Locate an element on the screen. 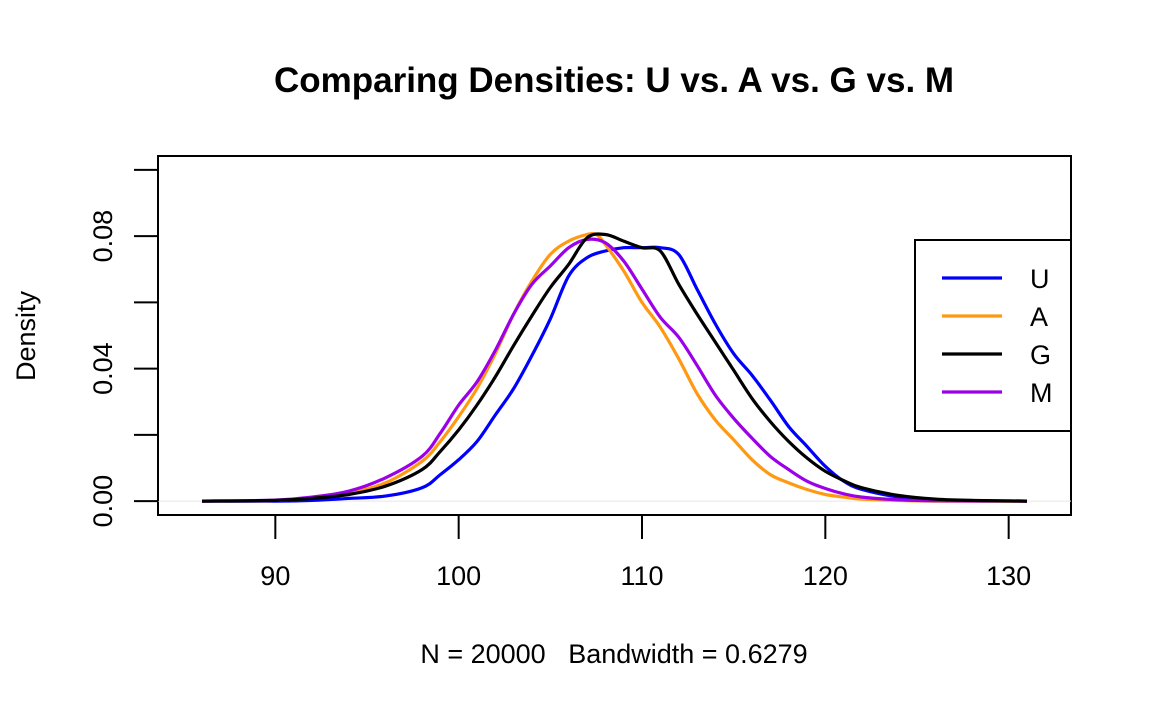 This screenshot has height=711, width=1152. legend-label-u: U is located at coordinates (1040, 279).